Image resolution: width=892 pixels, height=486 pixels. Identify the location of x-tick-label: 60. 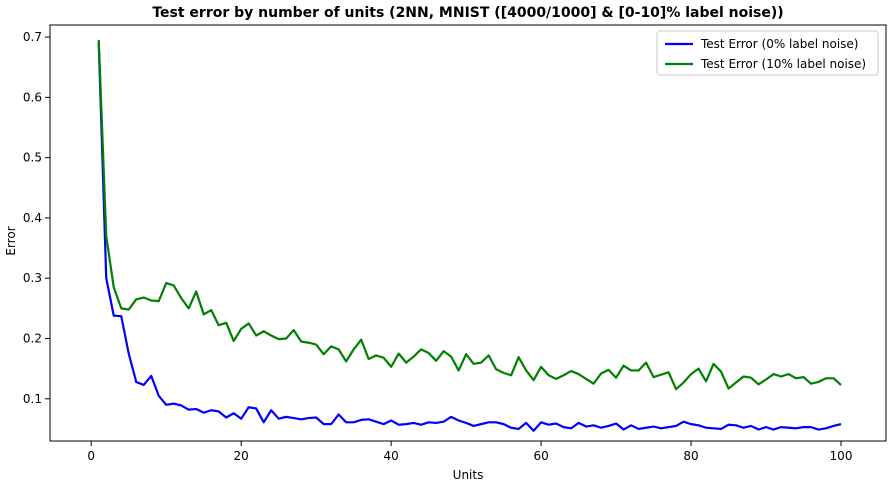
(540, 456).